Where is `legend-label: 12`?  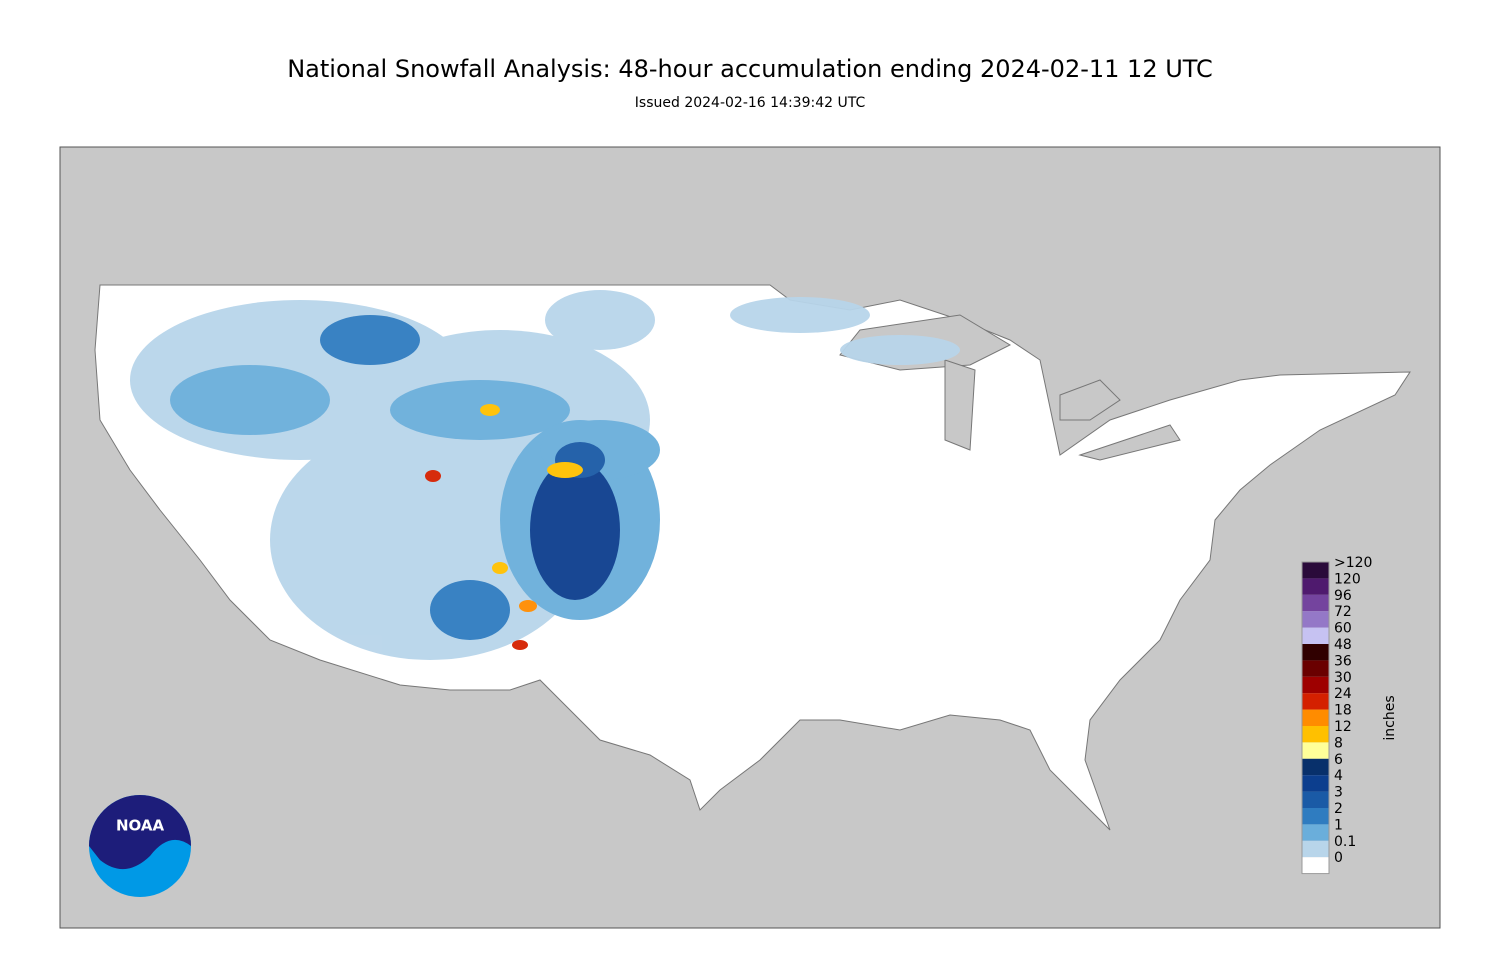 legend-label: 12 is located at coordinates (1343, 727).